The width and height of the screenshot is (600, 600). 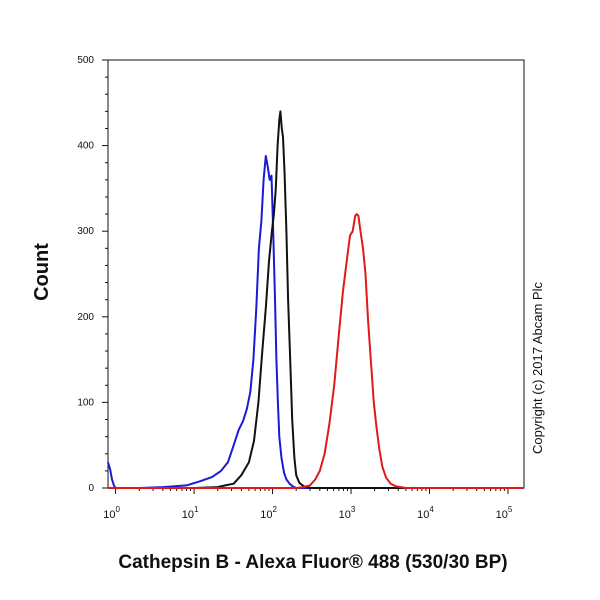 What do you see at coordinates (425, 513) in the screenshot?
I see `x-tick-label: 10⁴` at bounding box center [425, 513].